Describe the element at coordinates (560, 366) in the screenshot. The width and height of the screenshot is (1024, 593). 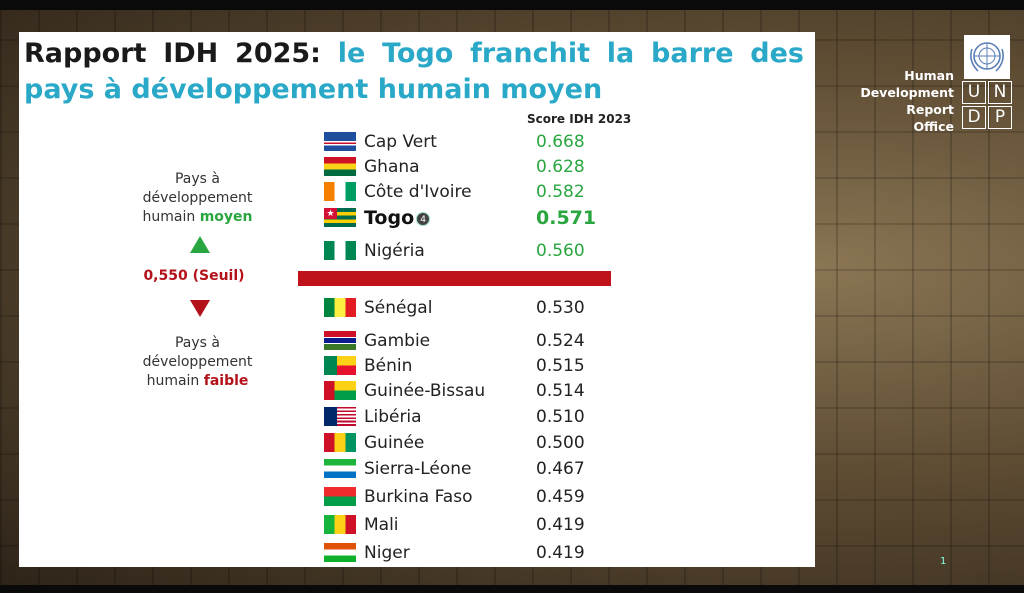
I see `score-value: 0.515` at that location.